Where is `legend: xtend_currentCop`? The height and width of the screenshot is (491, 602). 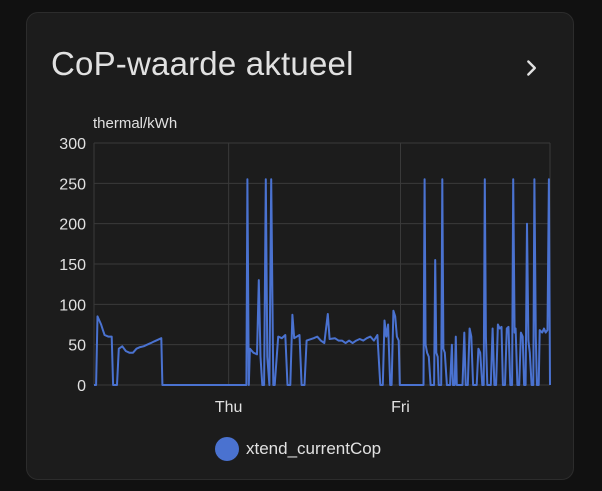
legend: xtend_currentCop is located at coordinates (298, 449).